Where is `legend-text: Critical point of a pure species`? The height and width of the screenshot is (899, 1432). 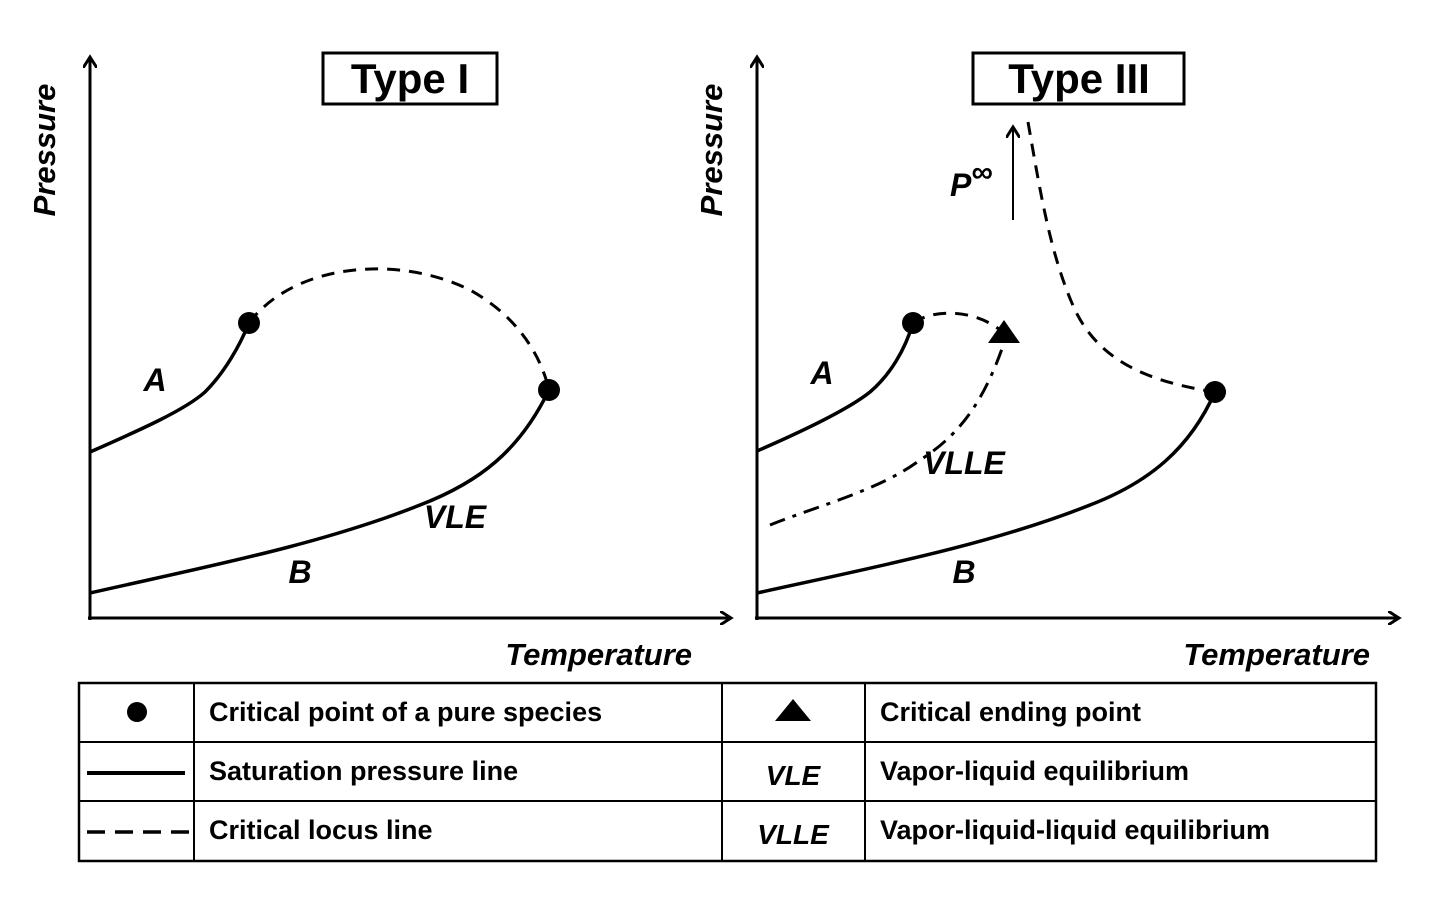
legend-text: Critical point of a pure species is located at coordinates (405, 712).